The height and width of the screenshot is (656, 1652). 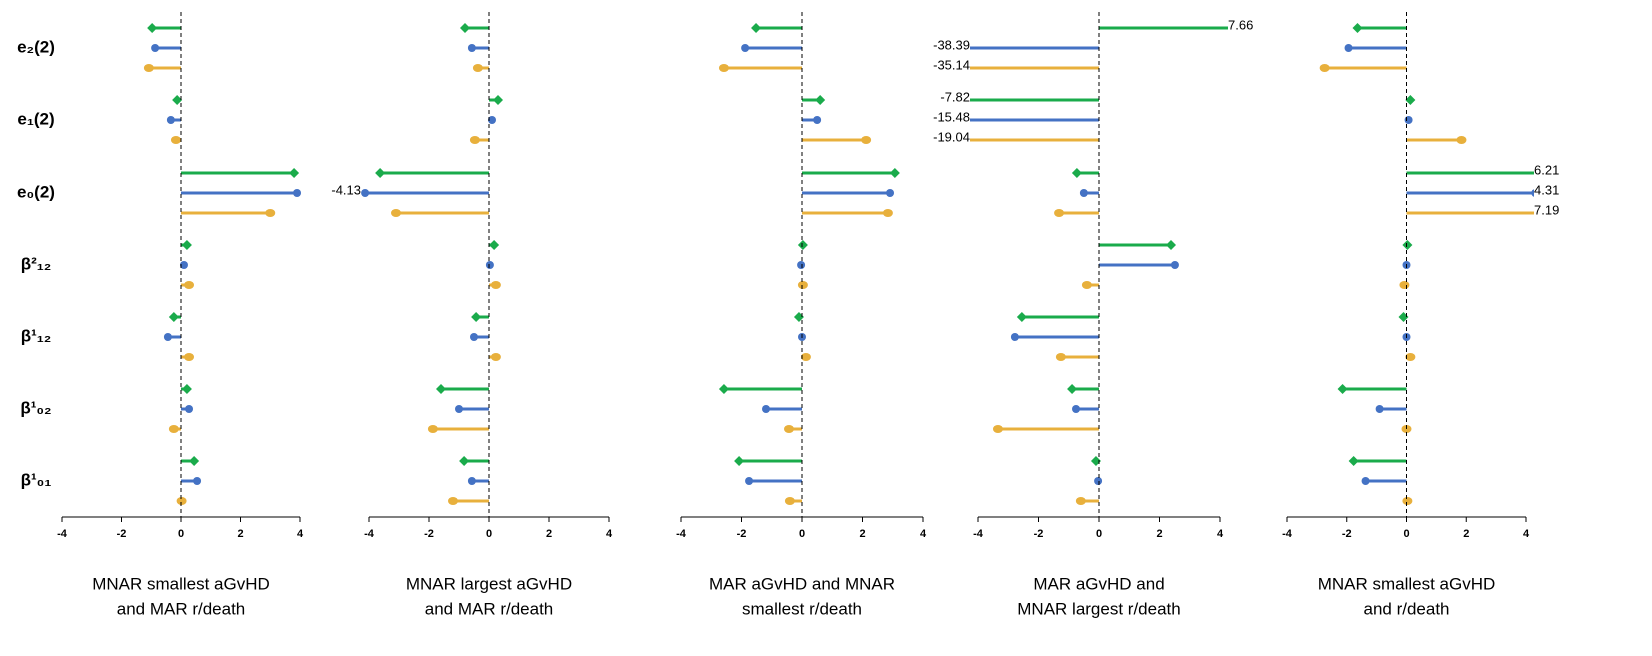 I want to click on panel-title: MAR aGvHD and, so click(x=1098, y=583).